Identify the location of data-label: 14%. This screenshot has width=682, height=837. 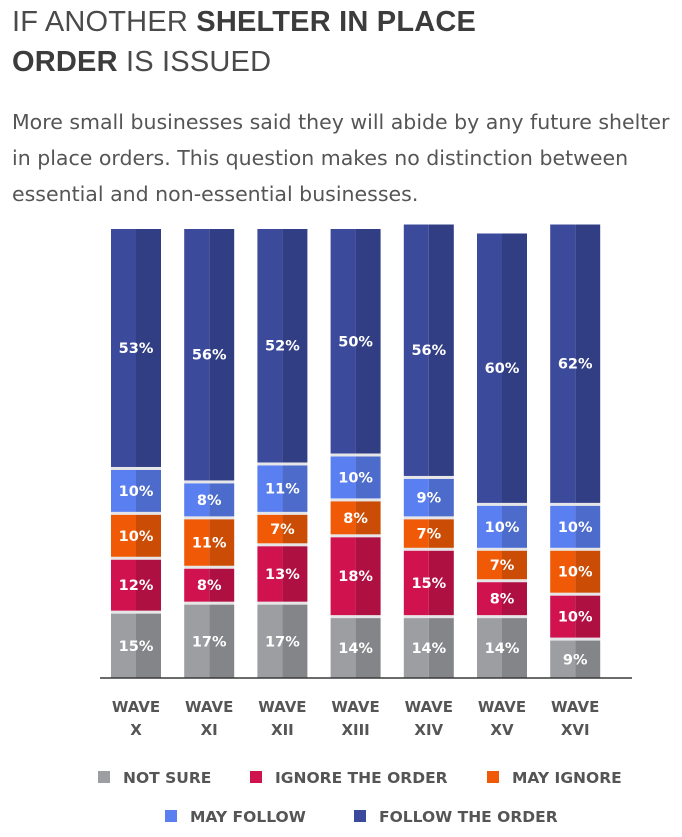
(502, 649).